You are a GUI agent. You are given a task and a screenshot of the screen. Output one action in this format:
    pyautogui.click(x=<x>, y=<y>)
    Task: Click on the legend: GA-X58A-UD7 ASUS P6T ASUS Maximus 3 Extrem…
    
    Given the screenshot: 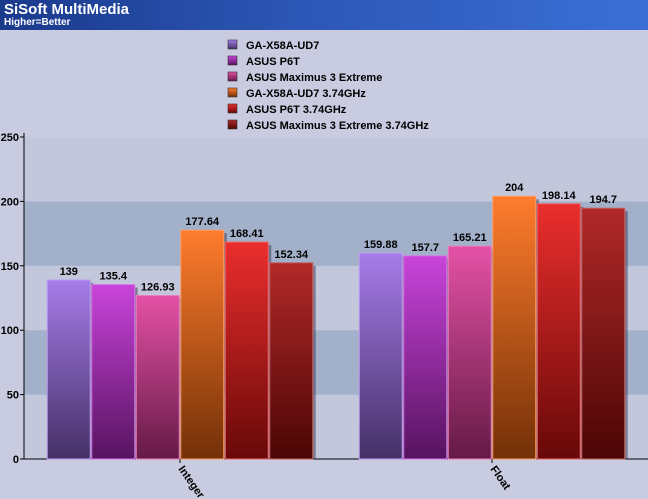 What is the action you would take?
    pyautogui.click(x=328, y=85)
    